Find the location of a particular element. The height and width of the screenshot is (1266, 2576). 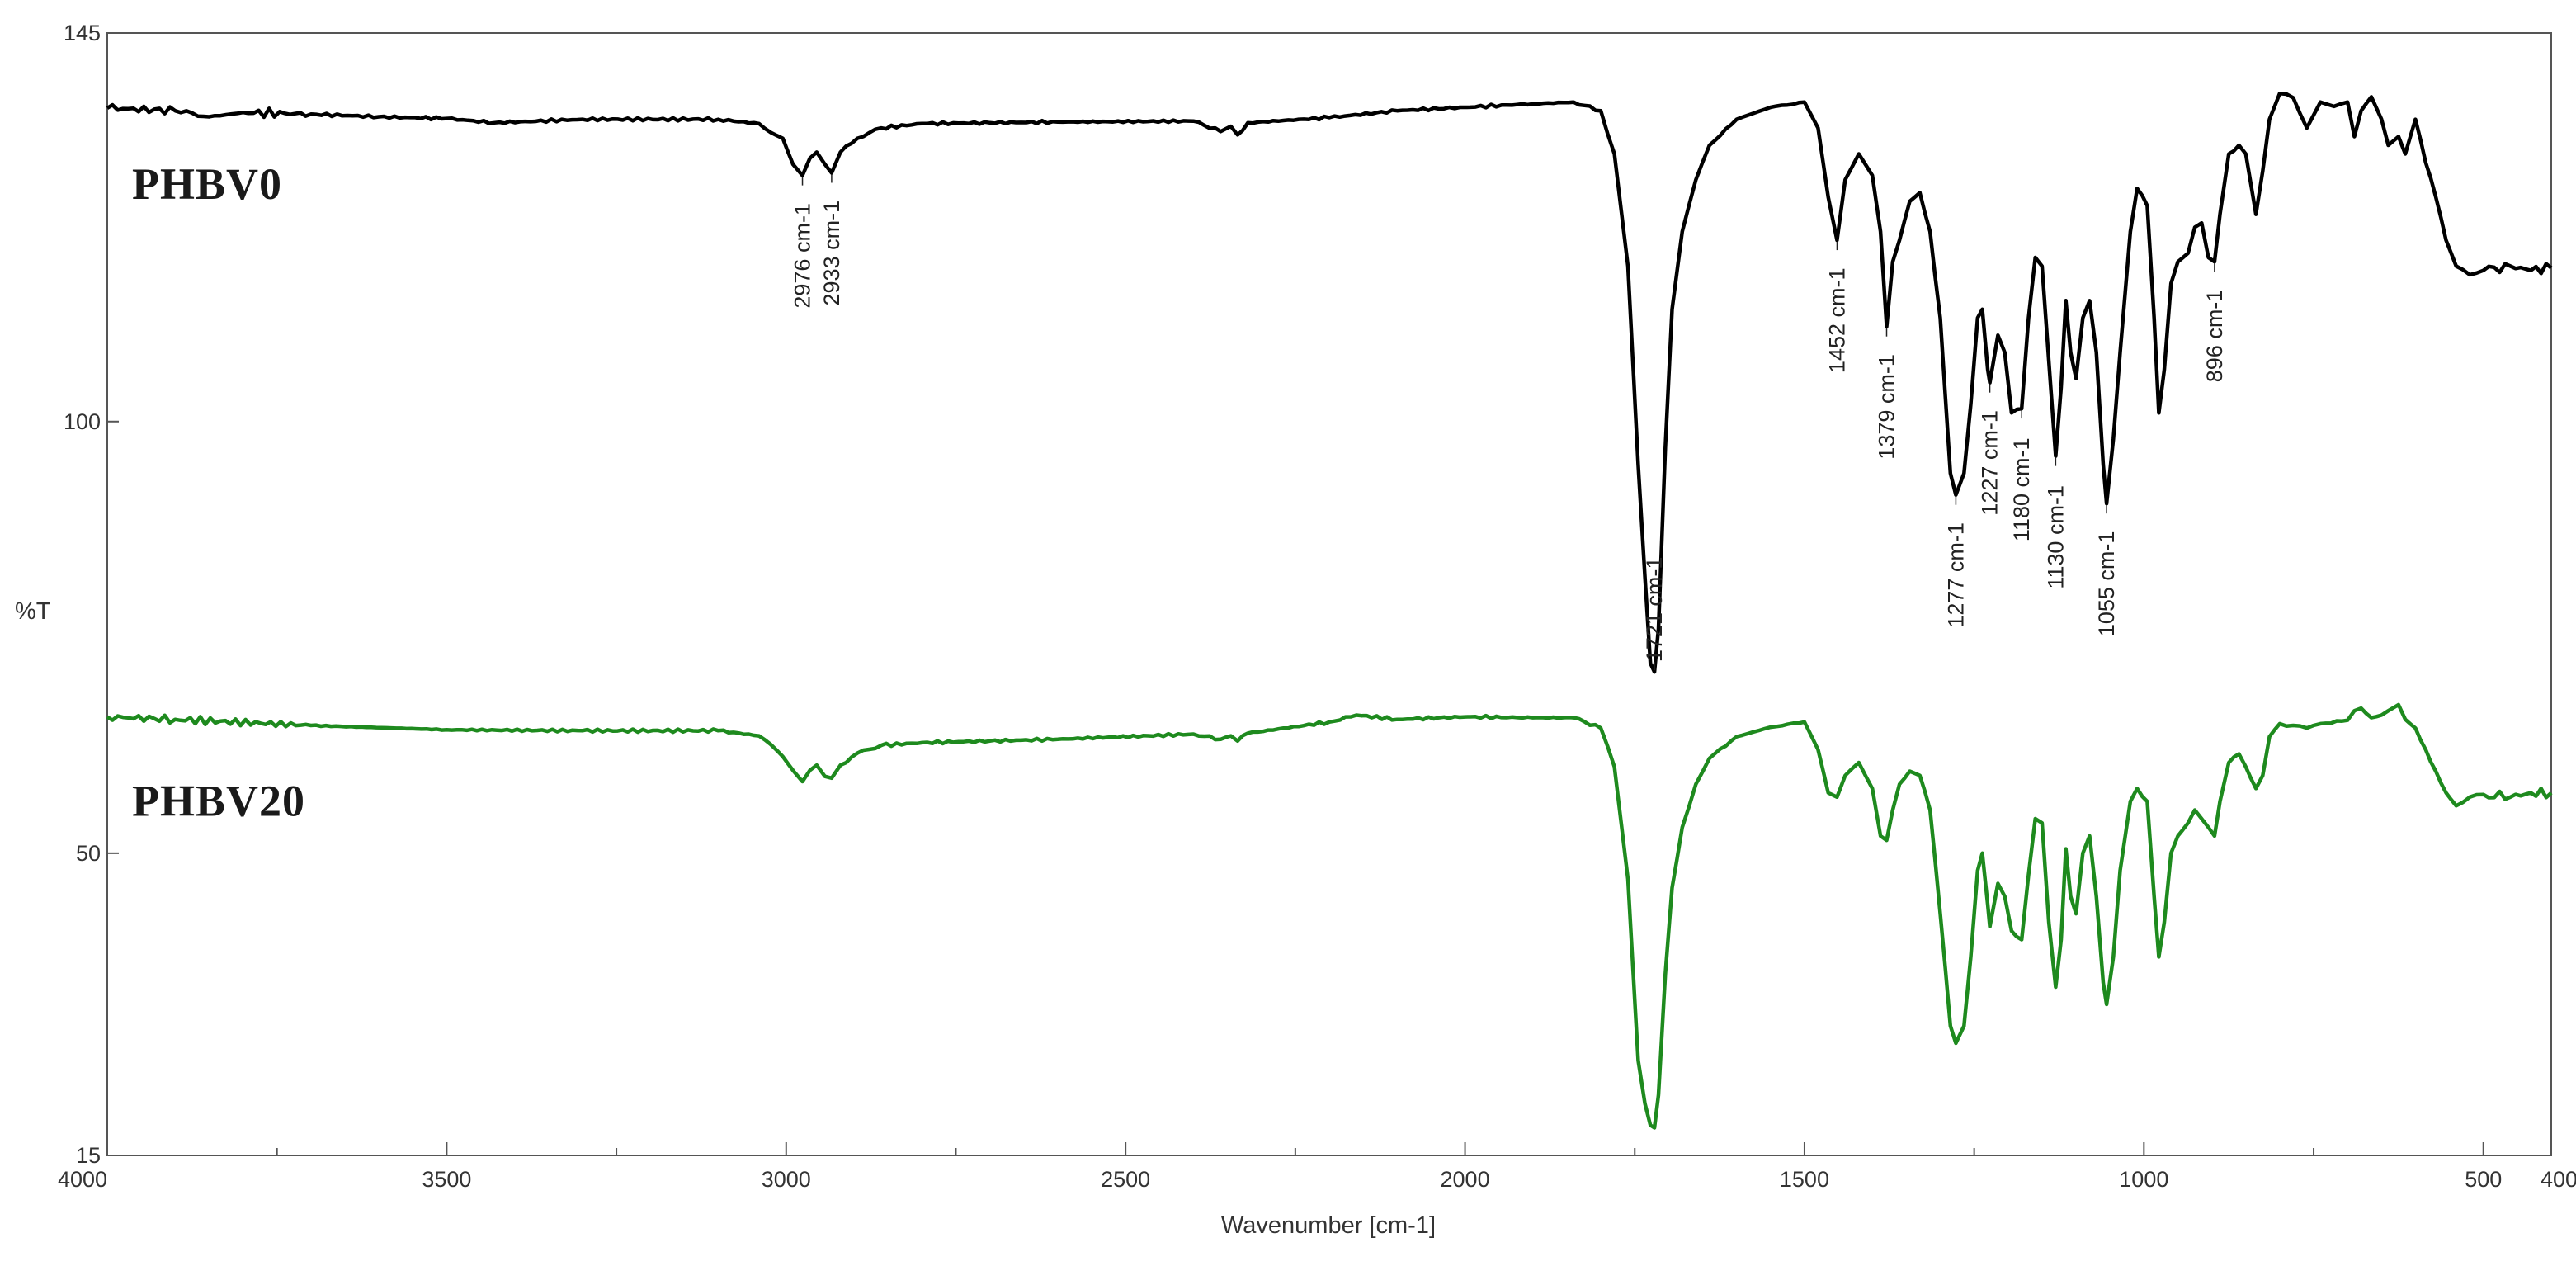

x-tick-label: 1500 is located at coordinates (1805, 1180).